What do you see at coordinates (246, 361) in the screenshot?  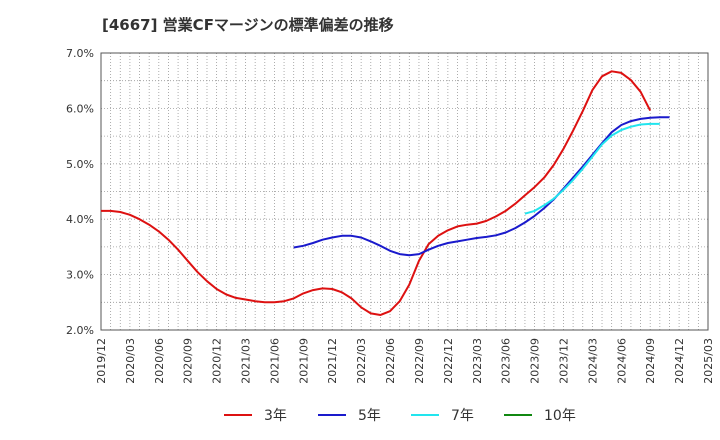 I see `x-tick-label: 2021/03` at bounding box center [246, 361].